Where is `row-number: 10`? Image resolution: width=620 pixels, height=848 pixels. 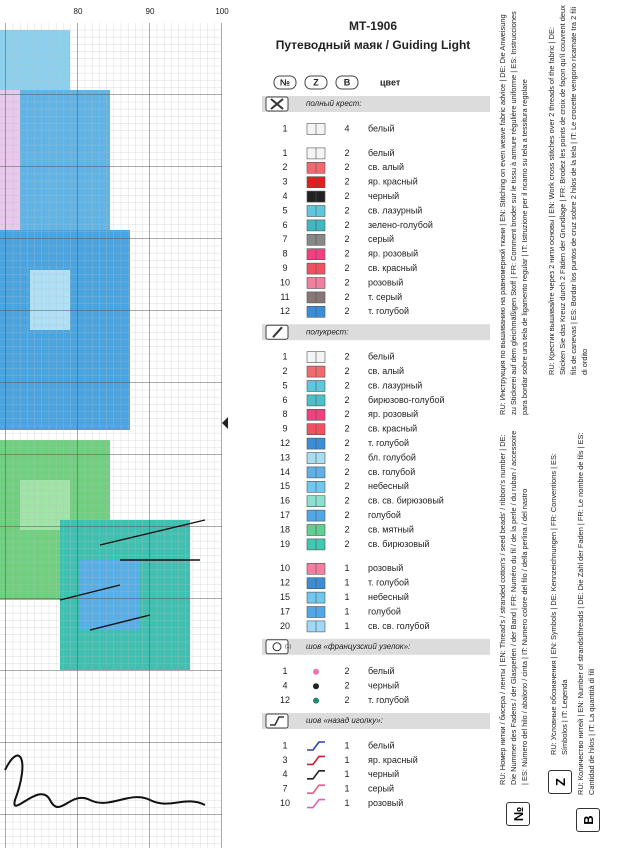
row-number: 10 is located at coordinates (285, 803).